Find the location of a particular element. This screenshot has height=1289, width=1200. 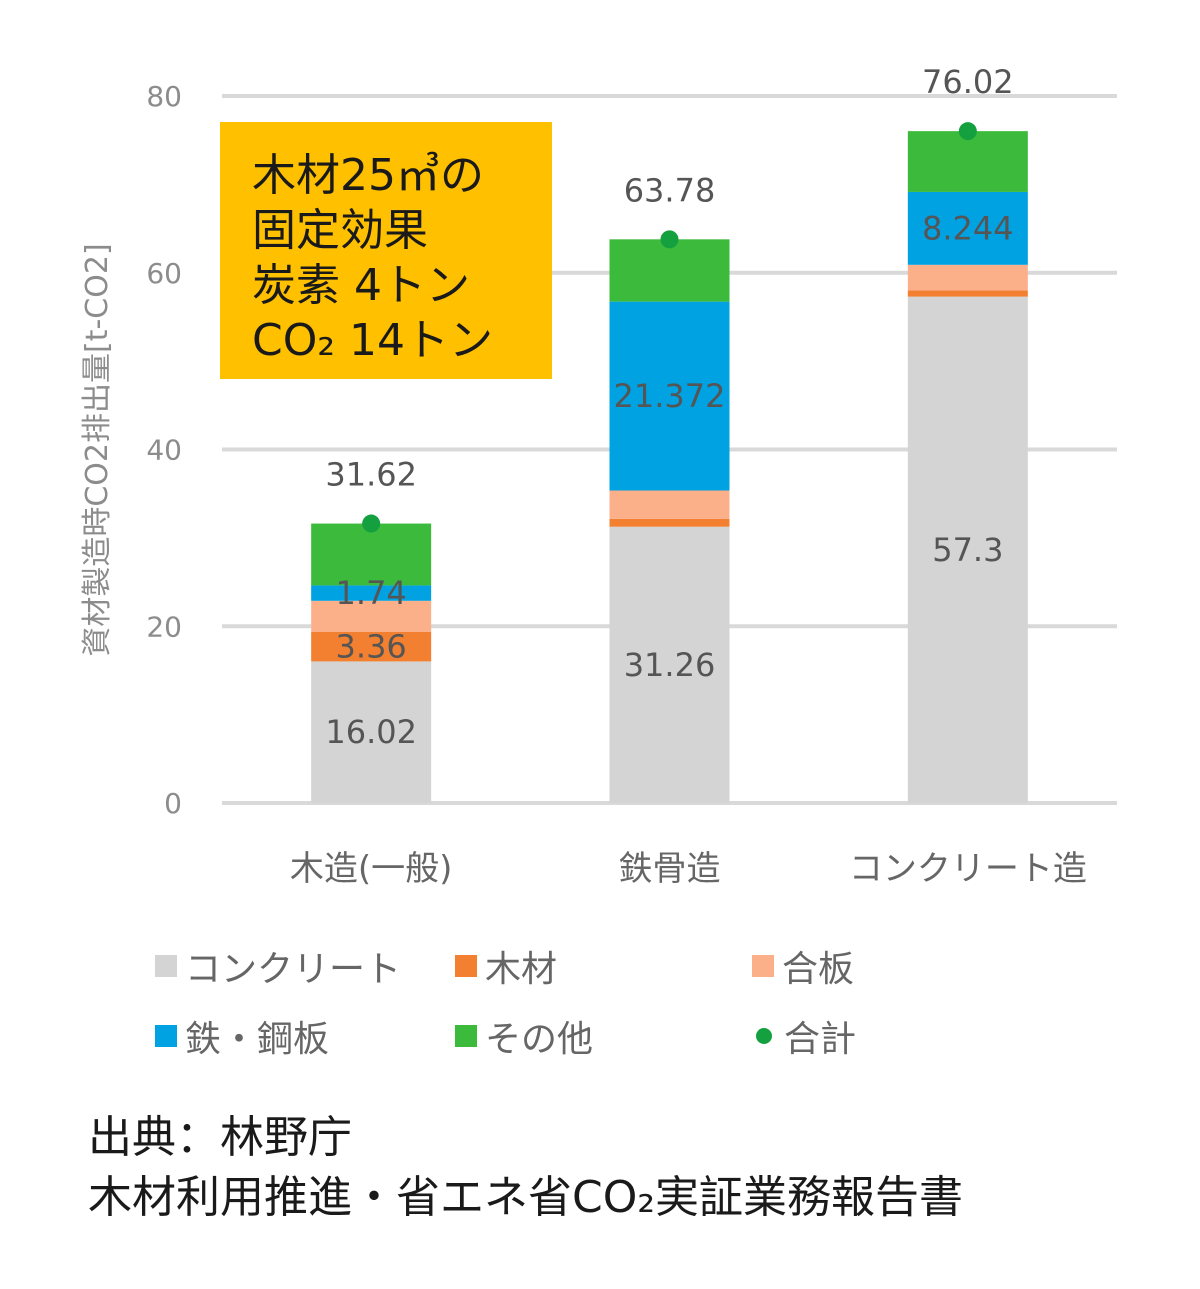

legend: コンクリート 木材 合板 鉄・鋼板 その他 合計 is located at coordinates (600, 1000).